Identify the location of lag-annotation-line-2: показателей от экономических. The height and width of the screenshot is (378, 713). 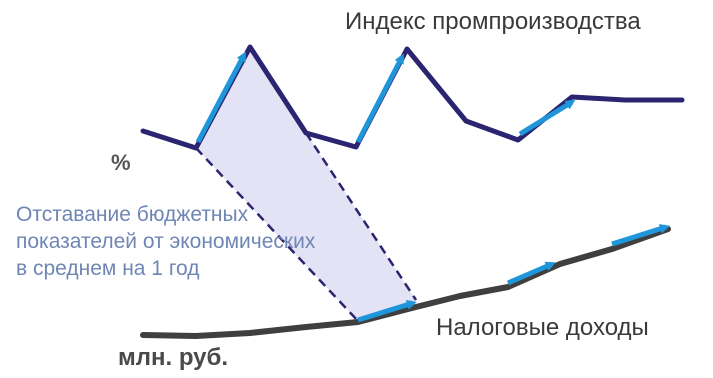
(166, 241).